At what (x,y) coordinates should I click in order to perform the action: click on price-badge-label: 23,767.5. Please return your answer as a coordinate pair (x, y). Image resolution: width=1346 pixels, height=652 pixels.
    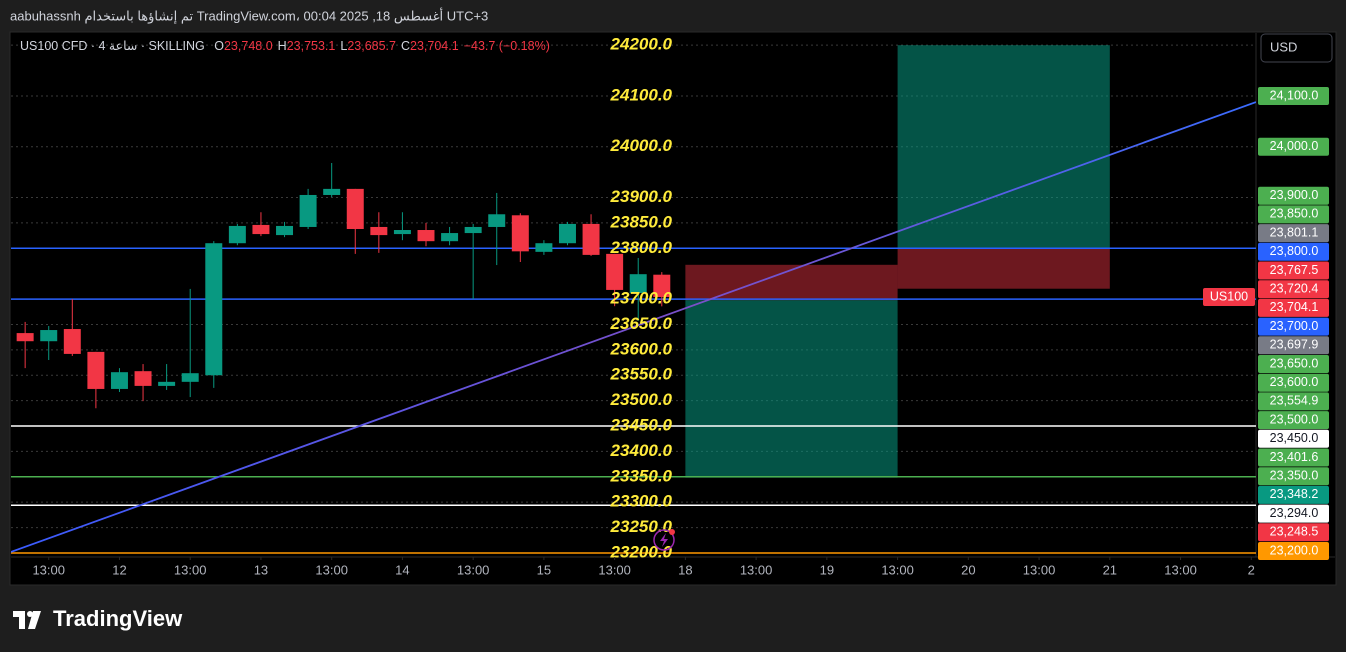
    Looking at the image, I should click on (1294, 270).